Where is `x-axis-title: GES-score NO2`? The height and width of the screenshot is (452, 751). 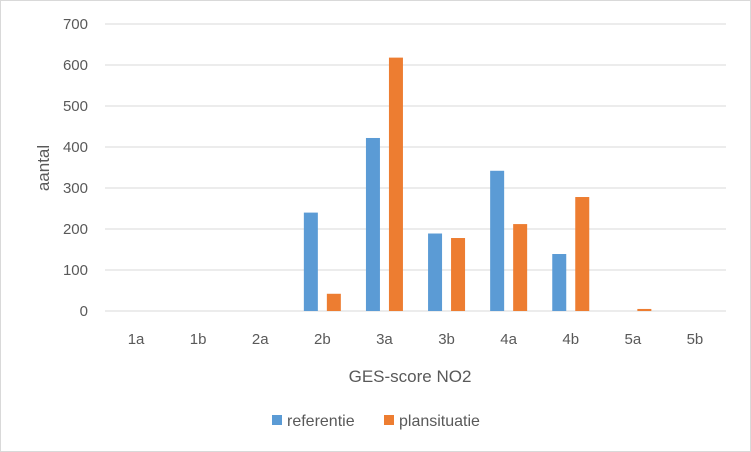 x-axis-title: GES-score NO2 is located at coordinates (410, 376).